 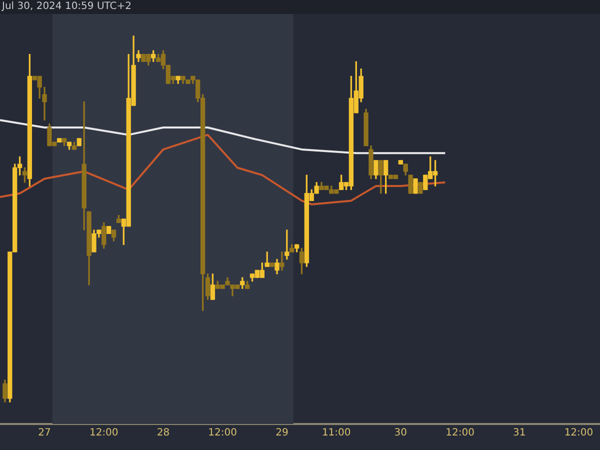 What do you see at coordinates (401, 433) in the screenshot?
I see `x-tick-label: 30` at bounding box center [401, 433].